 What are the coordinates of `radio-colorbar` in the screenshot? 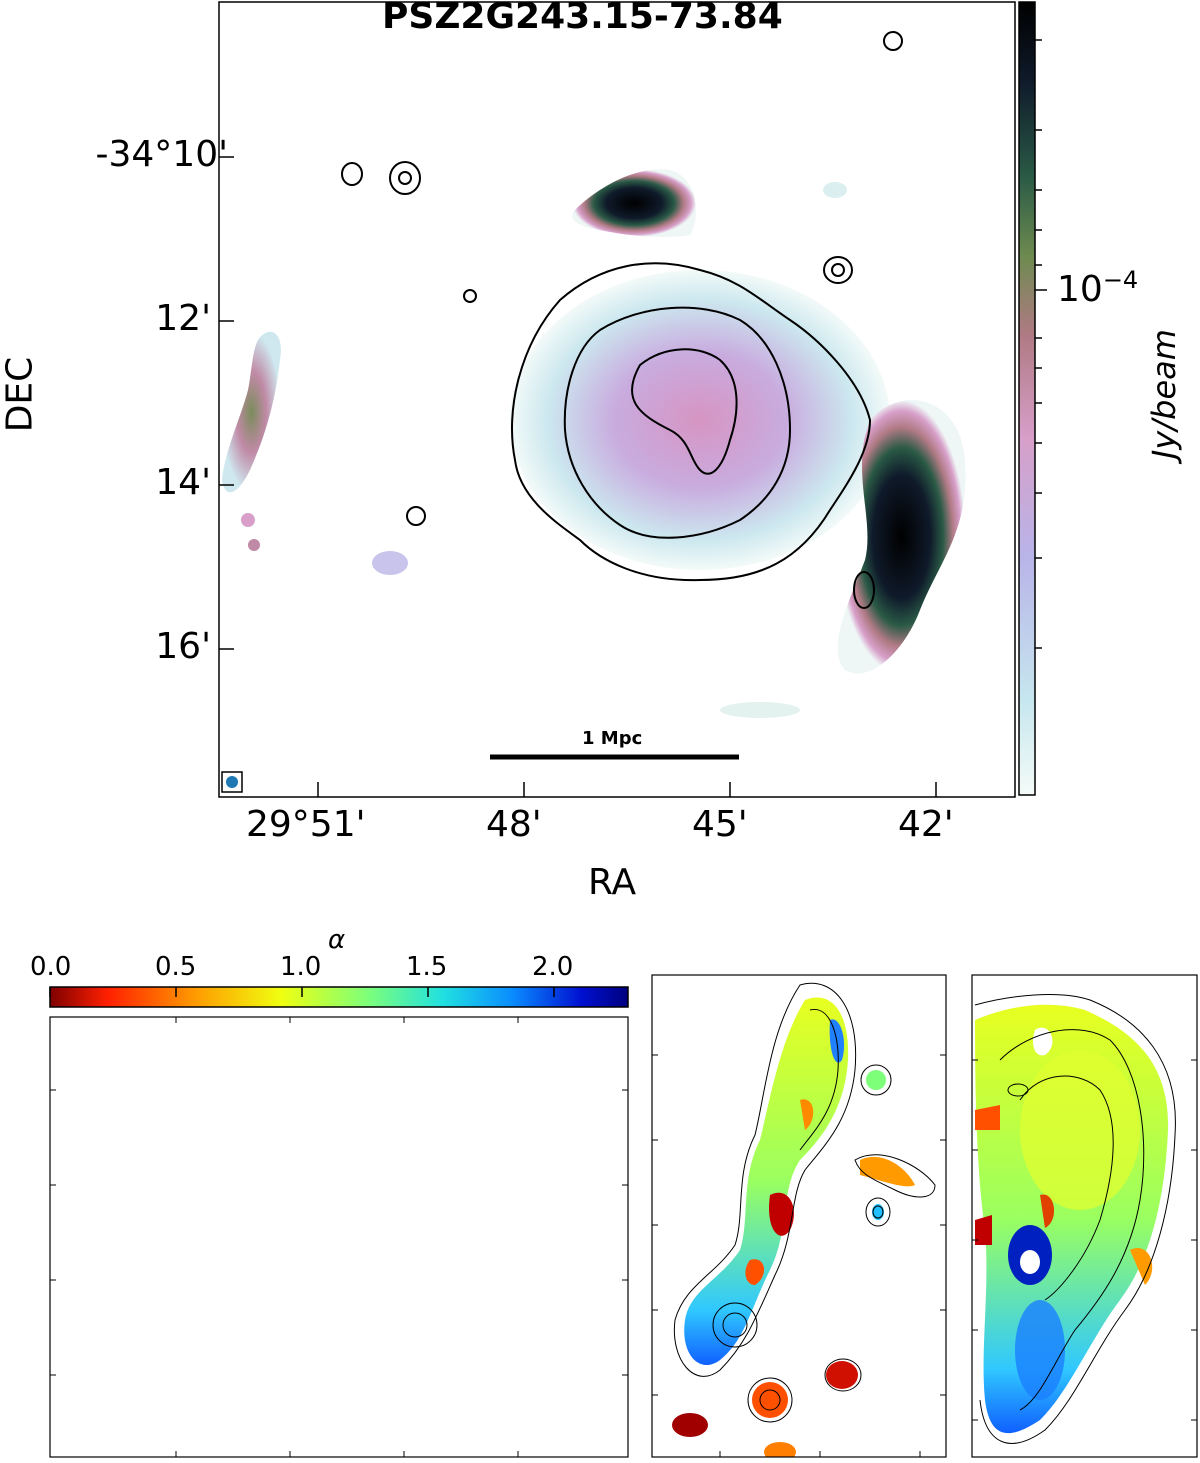 It's located at (1027, 398).